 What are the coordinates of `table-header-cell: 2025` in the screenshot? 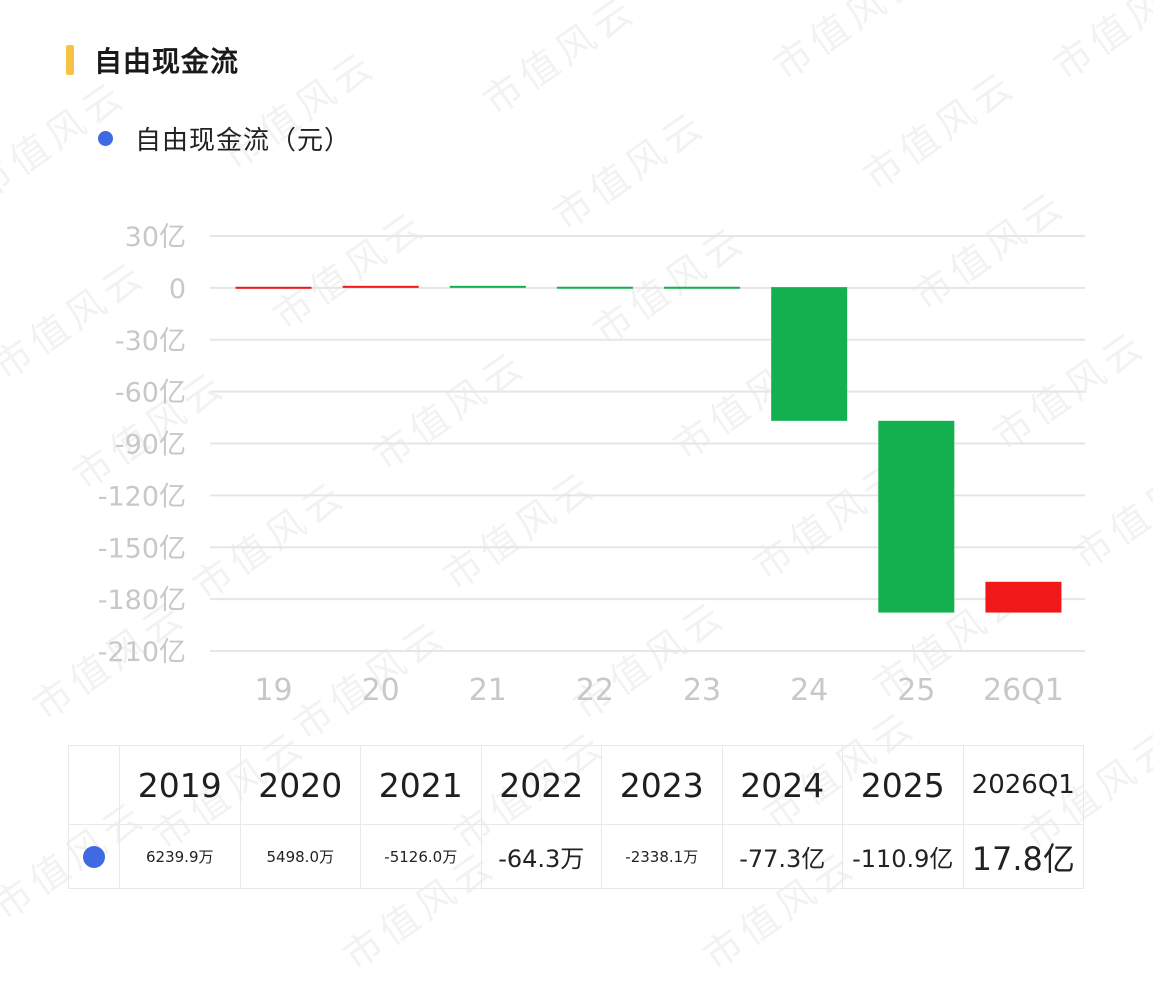 It's located at (903, 785).